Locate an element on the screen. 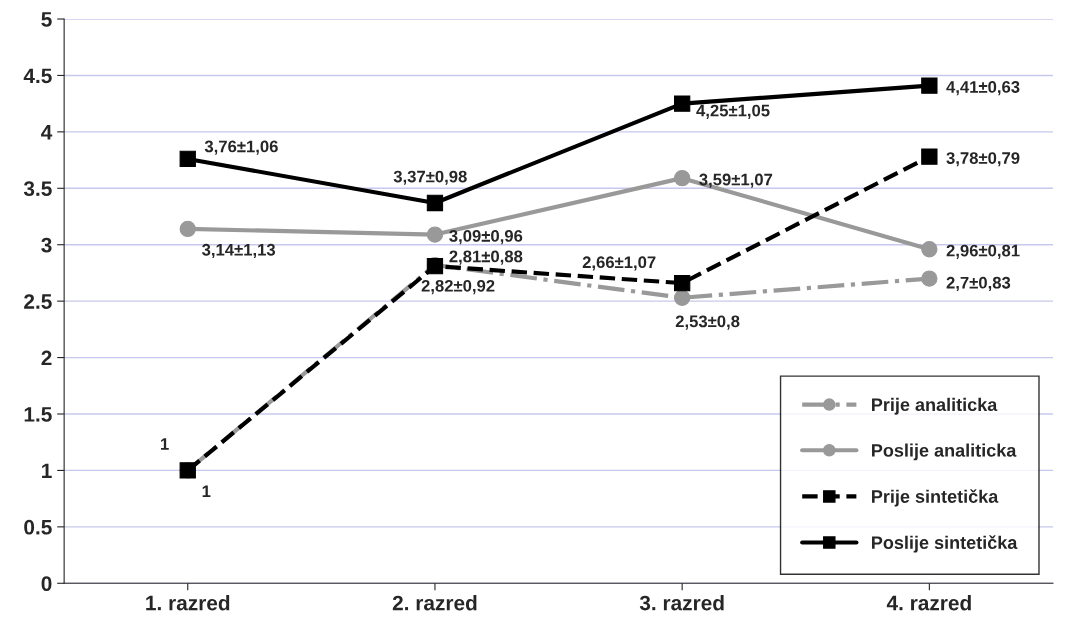 The width and height of the screenshot is (1069, 634). data-label: 2,81±0,88 is located at coordinates (486, 257).